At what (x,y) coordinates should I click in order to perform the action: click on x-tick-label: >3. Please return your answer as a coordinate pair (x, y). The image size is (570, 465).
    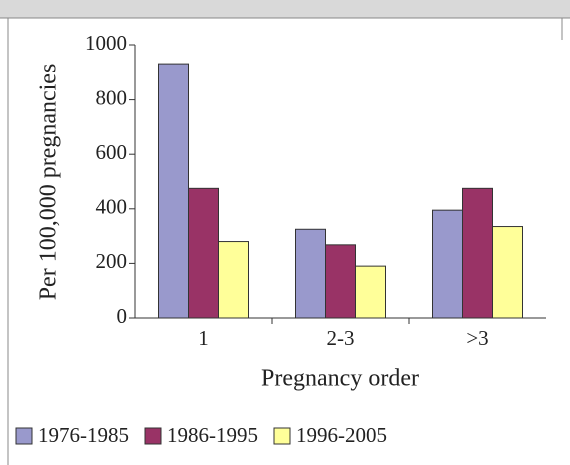
    Looking at the image, I should click on (477, 338).